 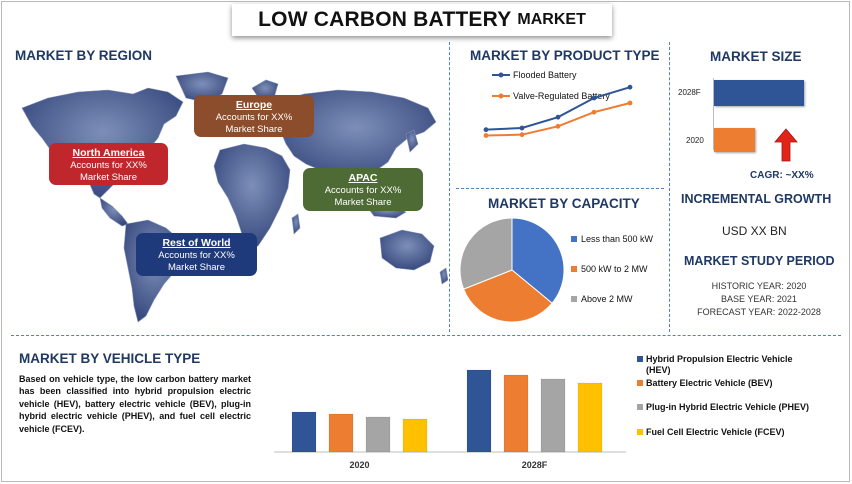 I want to click on region-share-label-rest-of-world: Market Share, so click(x=196, y=267).